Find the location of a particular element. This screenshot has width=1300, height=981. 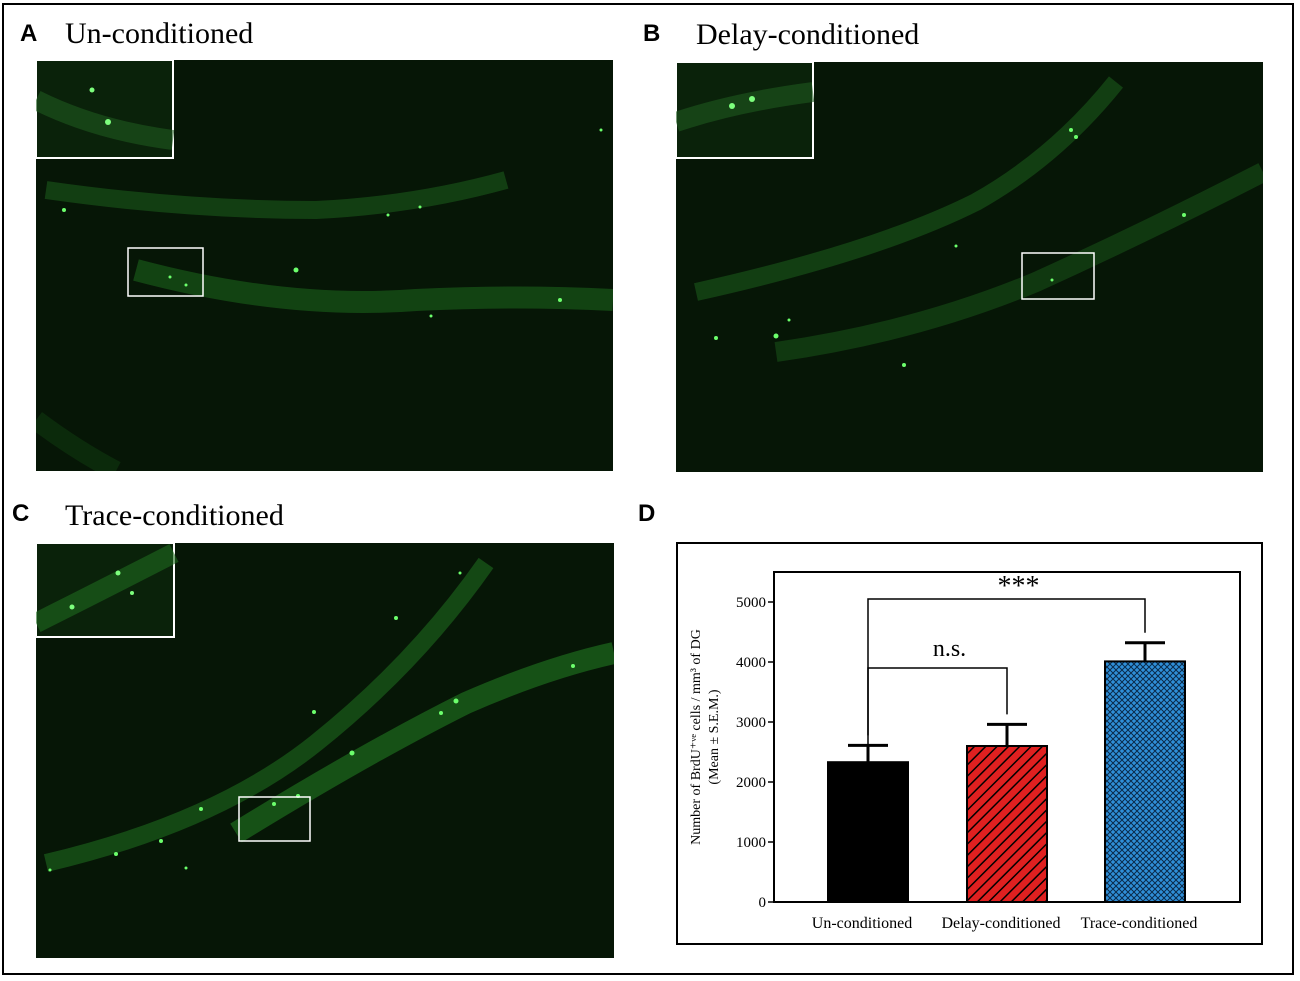

panel-b-letter: B is located at coordinates (652, 33).